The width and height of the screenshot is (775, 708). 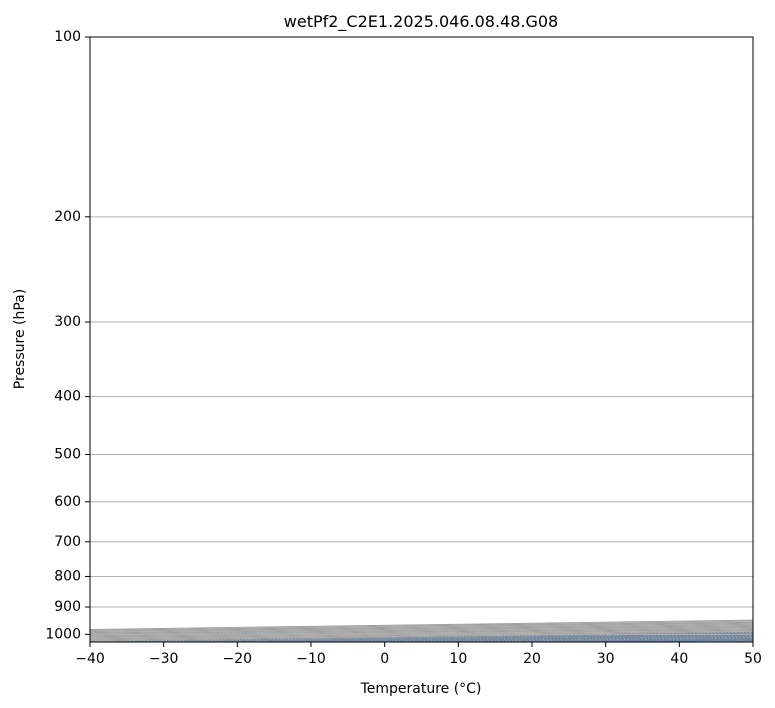 I want to click on x-tick-label: 40, so click(x=679, y=659).